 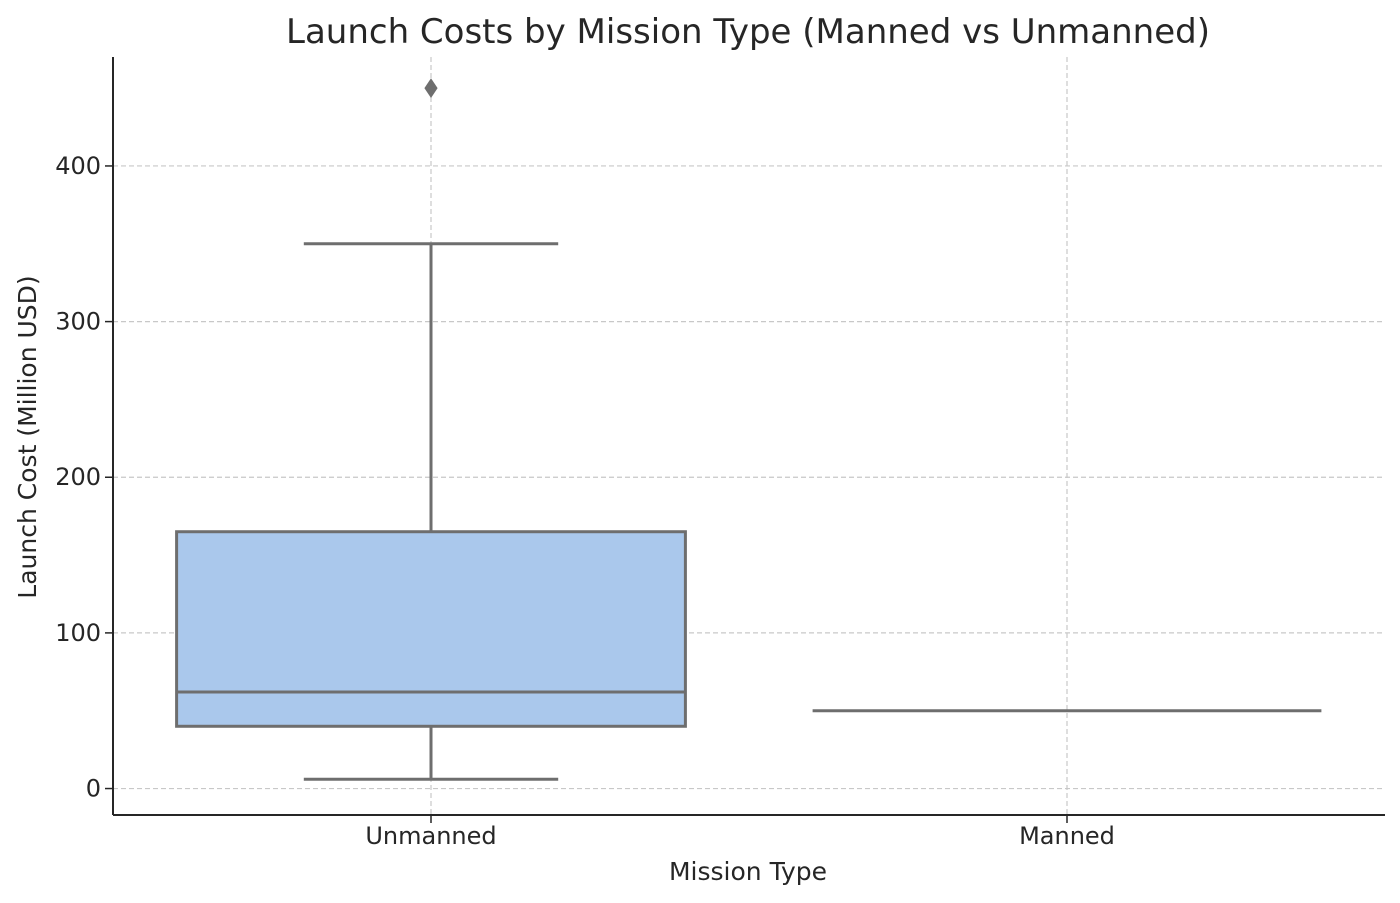 I want to click on y-tick-label: 400, so click(x=78, y=166).